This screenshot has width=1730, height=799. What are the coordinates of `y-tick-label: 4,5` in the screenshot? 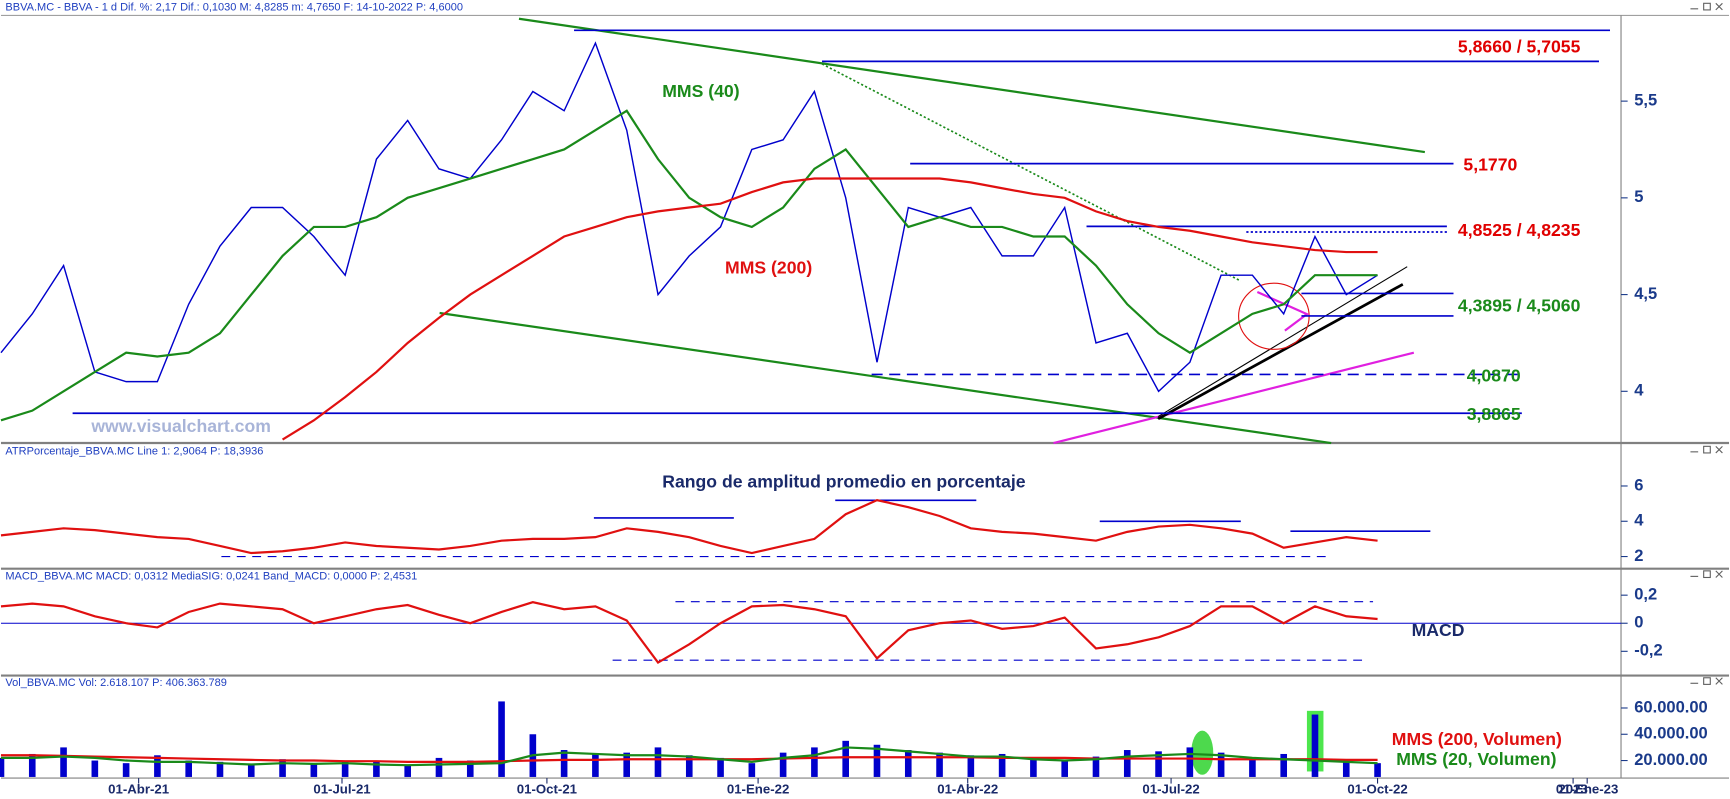 It's located at (1645, 293).